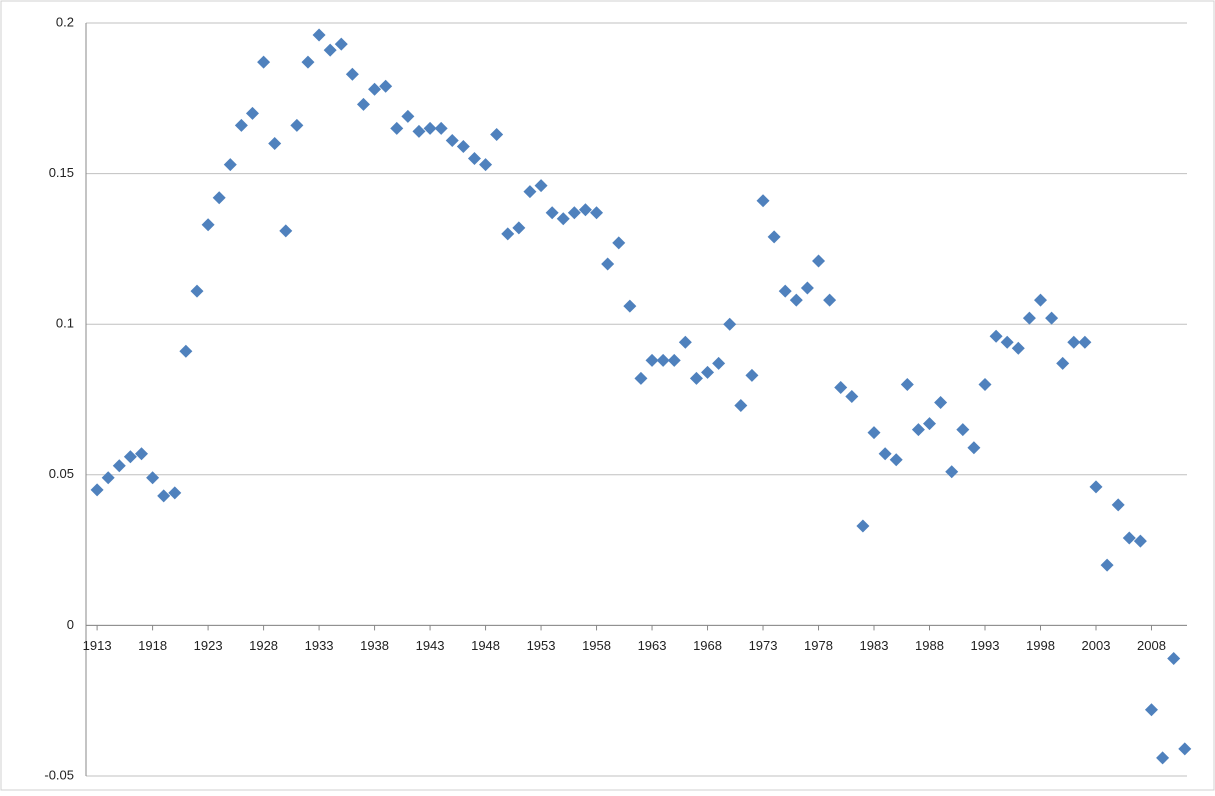  What do you see at coordinates (374, 645) in the screenshot?
I see `x-tick-label: 1938` at bounding box center [374, 645].